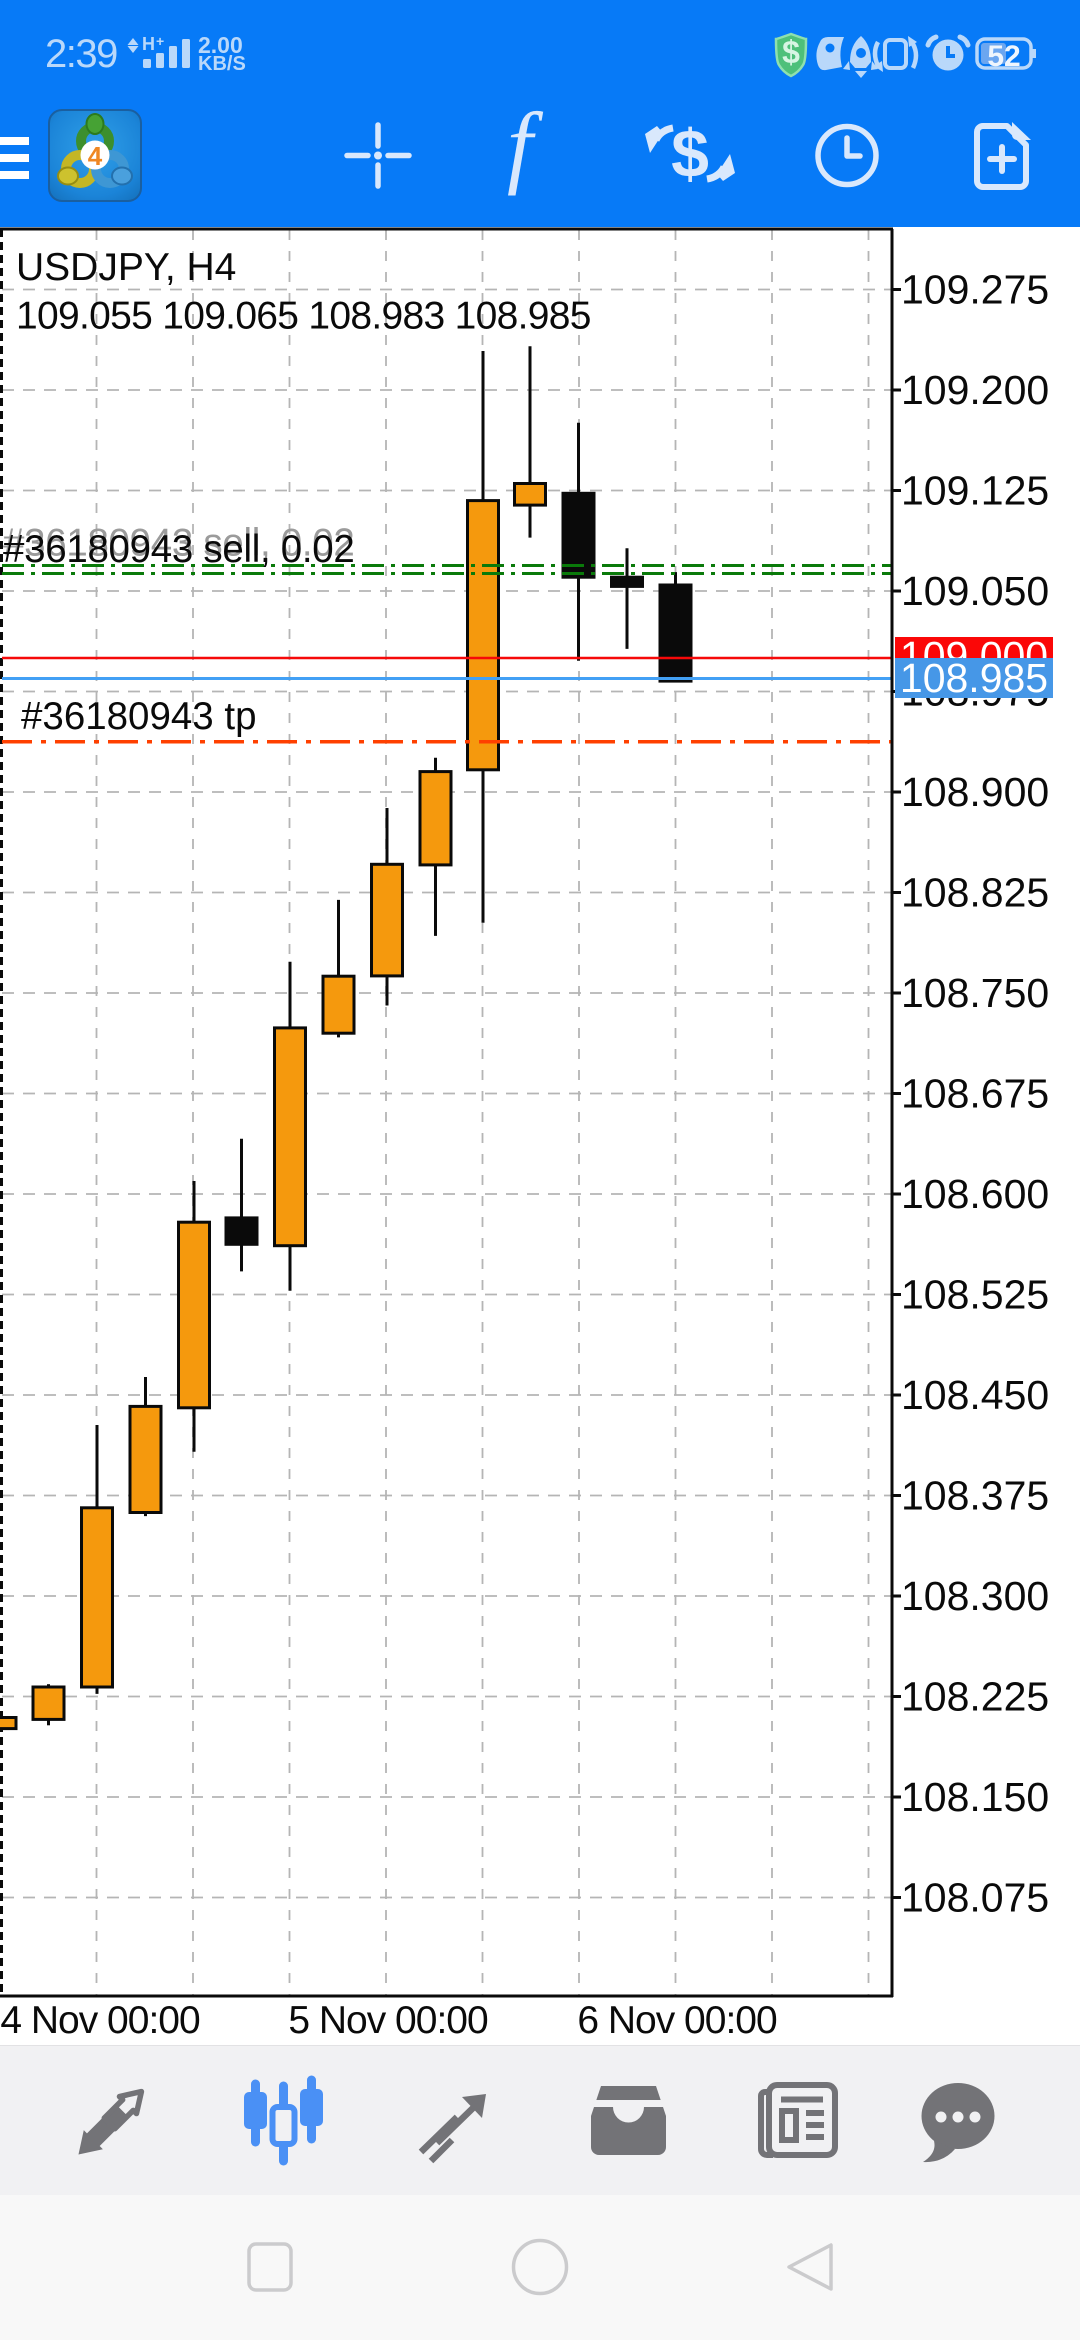  What do you see at coordinates (975, 290) in the screenshot?
I see `svg-text: 109.275` at bounding box center [975, 290].